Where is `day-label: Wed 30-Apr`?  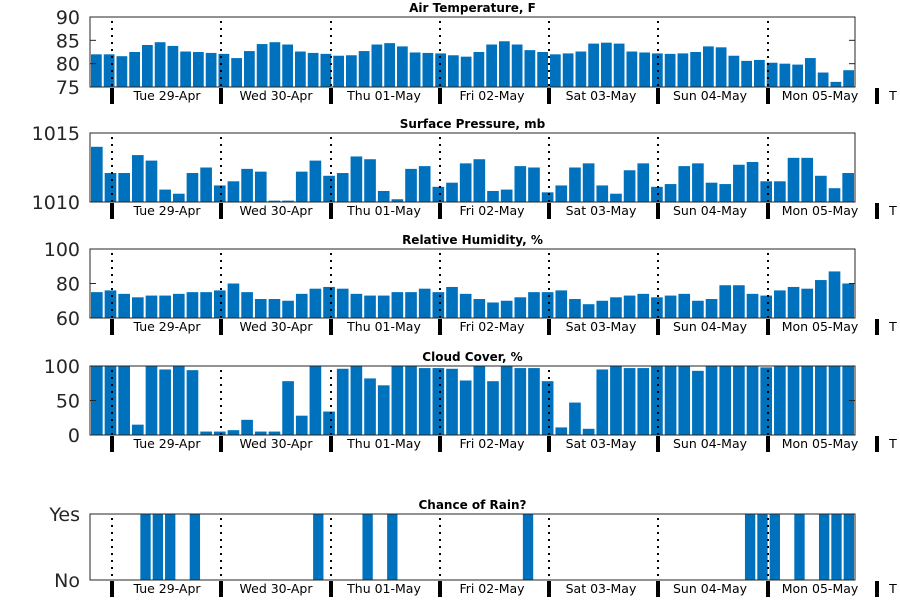 day-label: Wed 30-Apr is located at coordinates (277, 210).